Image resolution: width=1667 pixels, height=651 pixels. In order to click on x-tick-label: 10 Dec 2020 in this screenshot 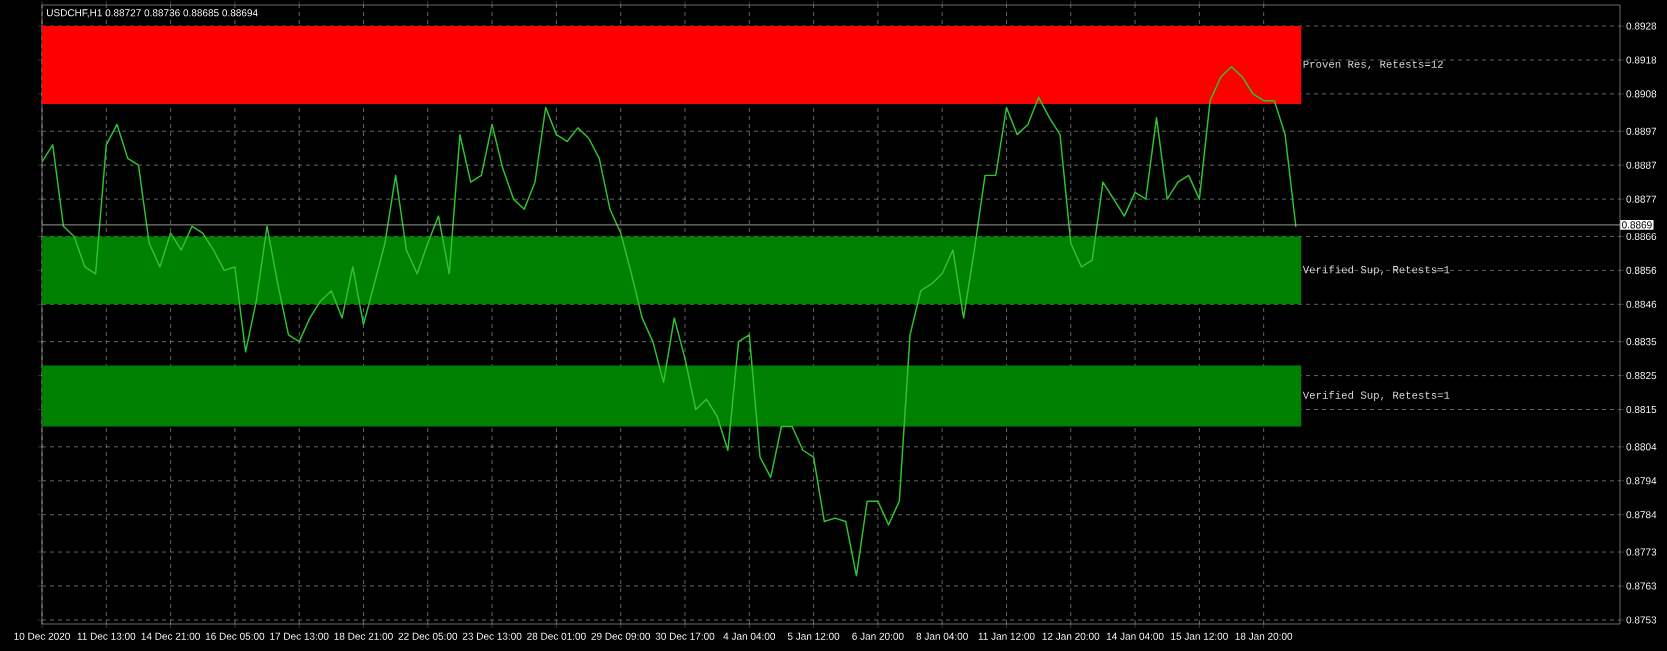, I will do `click(42, 636)`.